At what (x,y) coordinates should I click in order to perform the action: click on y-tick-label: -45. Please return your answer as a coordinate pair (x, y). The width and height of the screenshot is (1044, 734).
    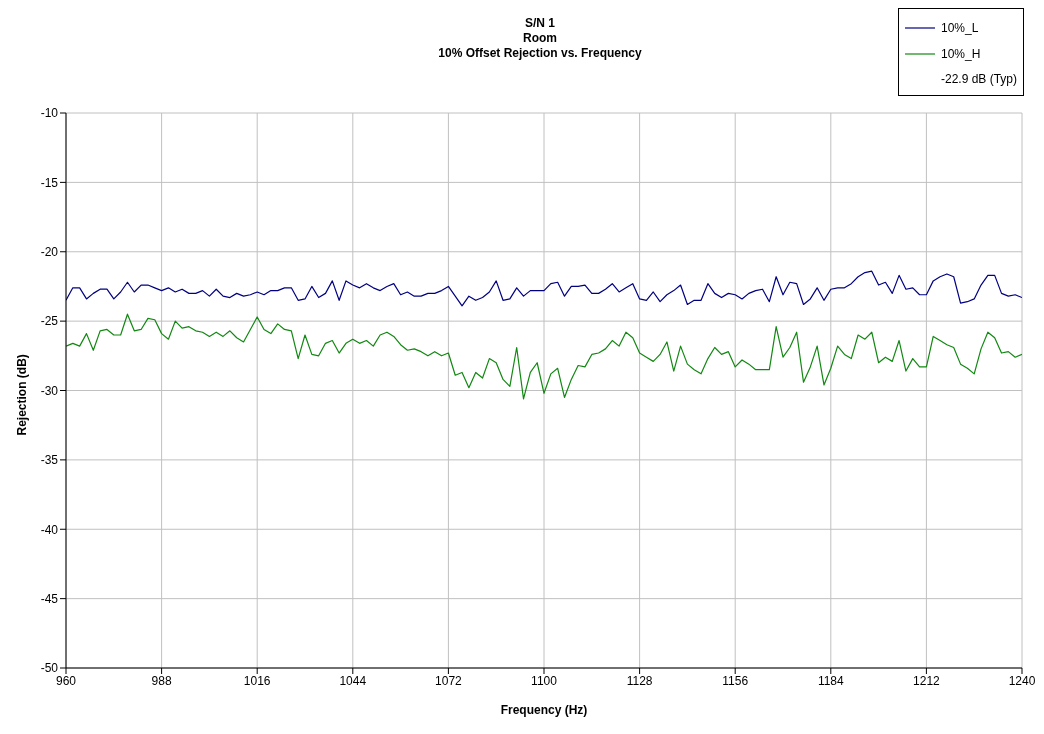
    Looking at the image, I should click on (49, 598).